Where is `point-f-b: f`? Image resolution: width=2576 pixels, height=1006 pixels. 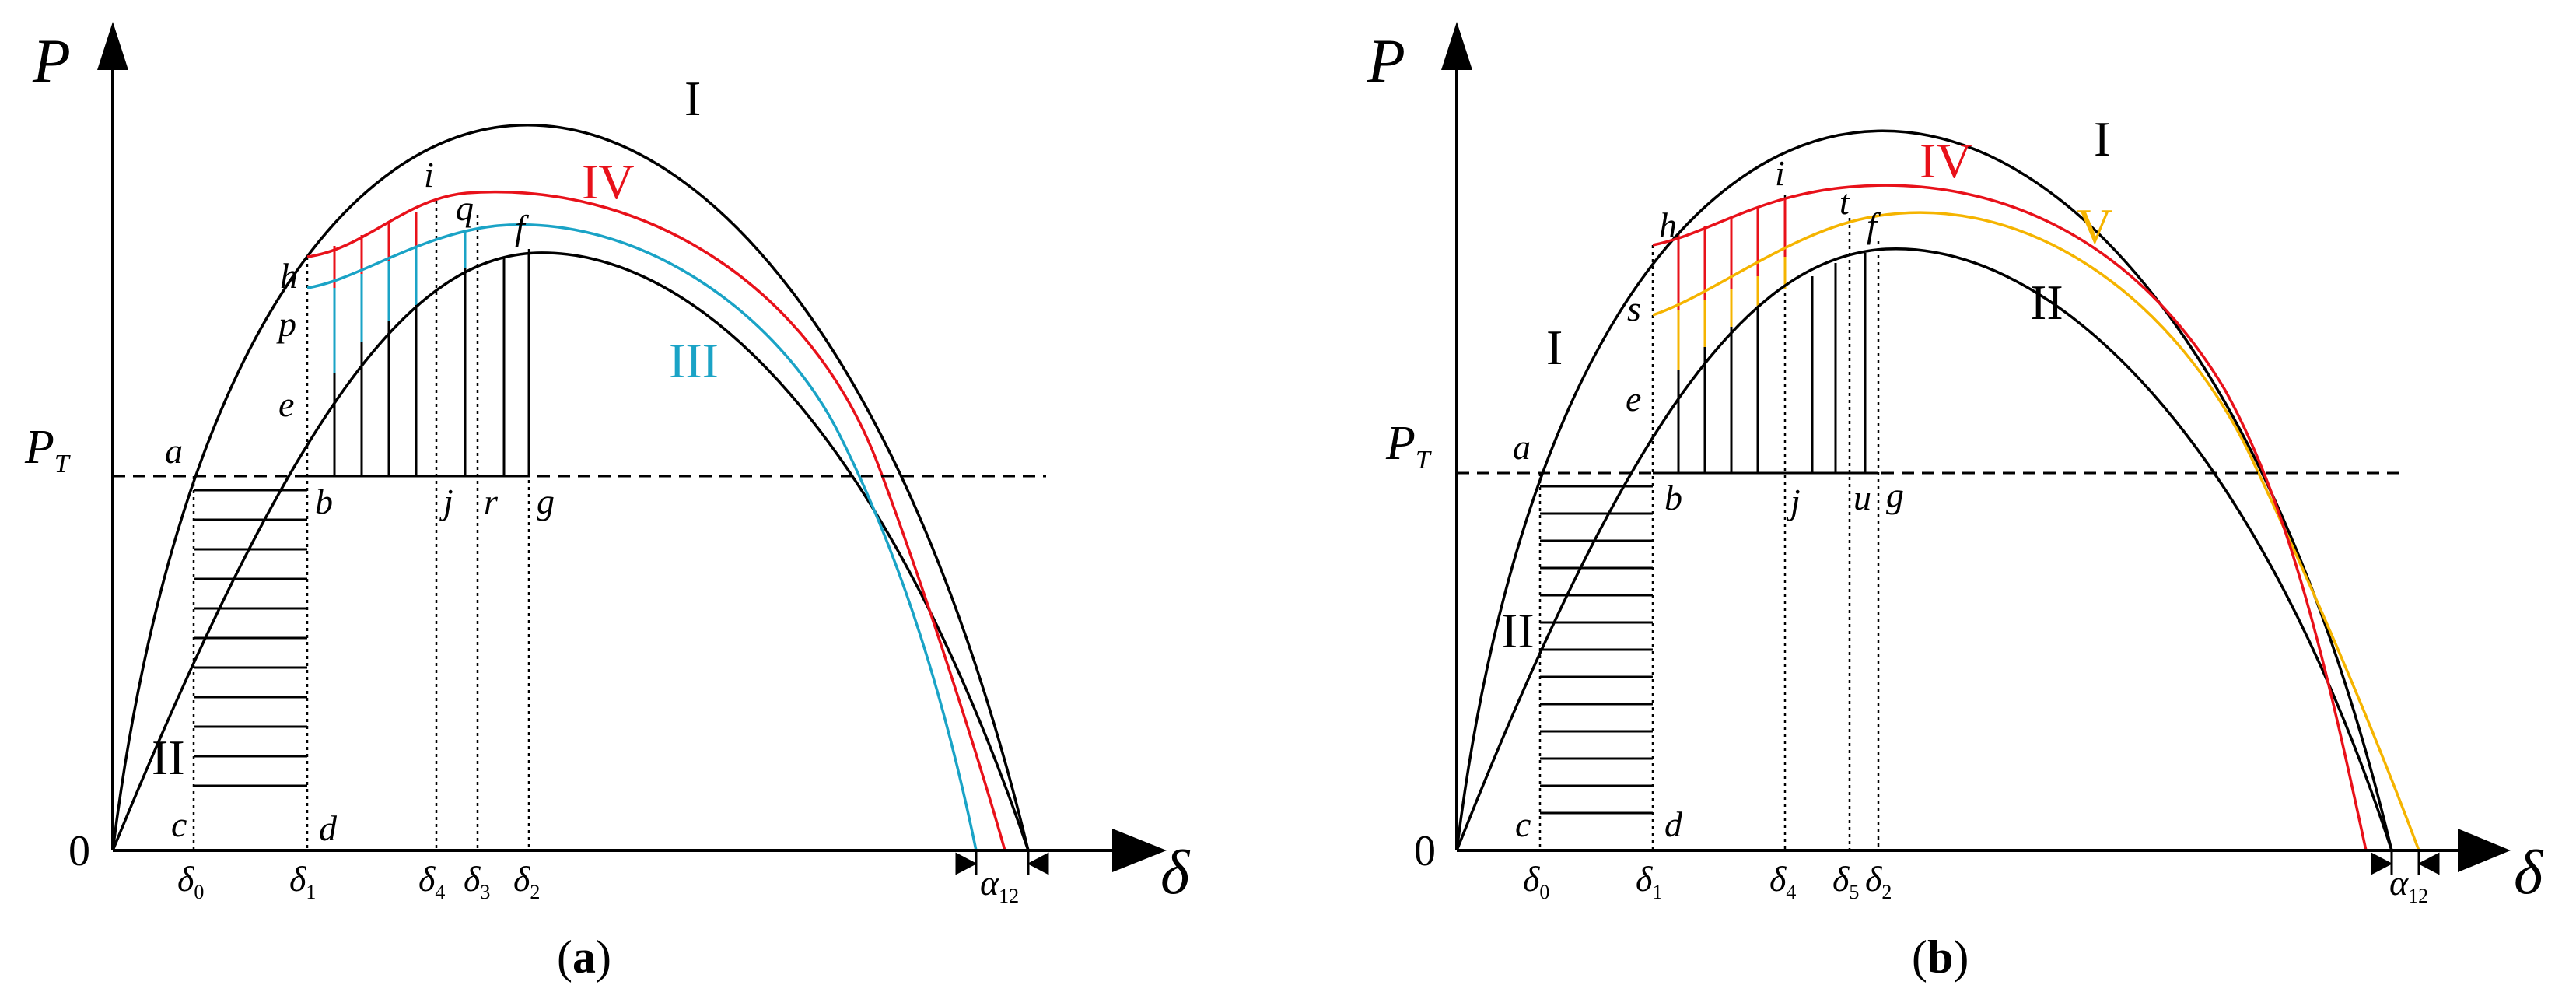
point-f-b: f is located at coordinates (1874, 225).